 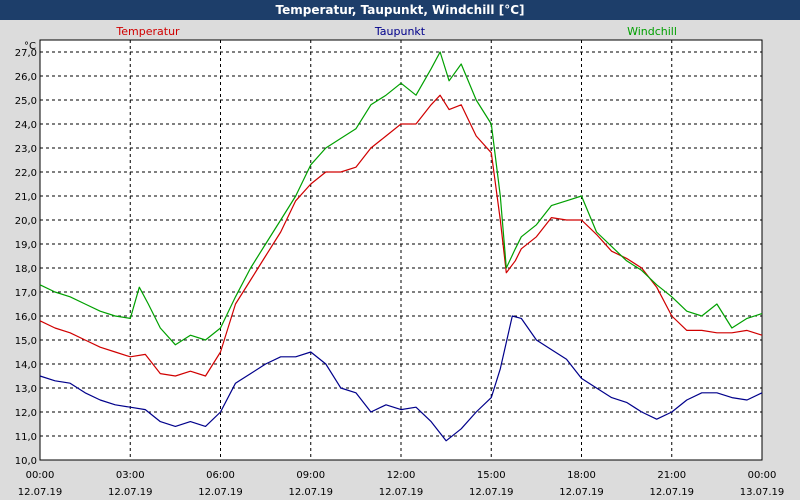 What do you see at coordinates (581, 475) in the screenshot?
I see `x-tick-time: 18:00` at bounding box center [581, 475].